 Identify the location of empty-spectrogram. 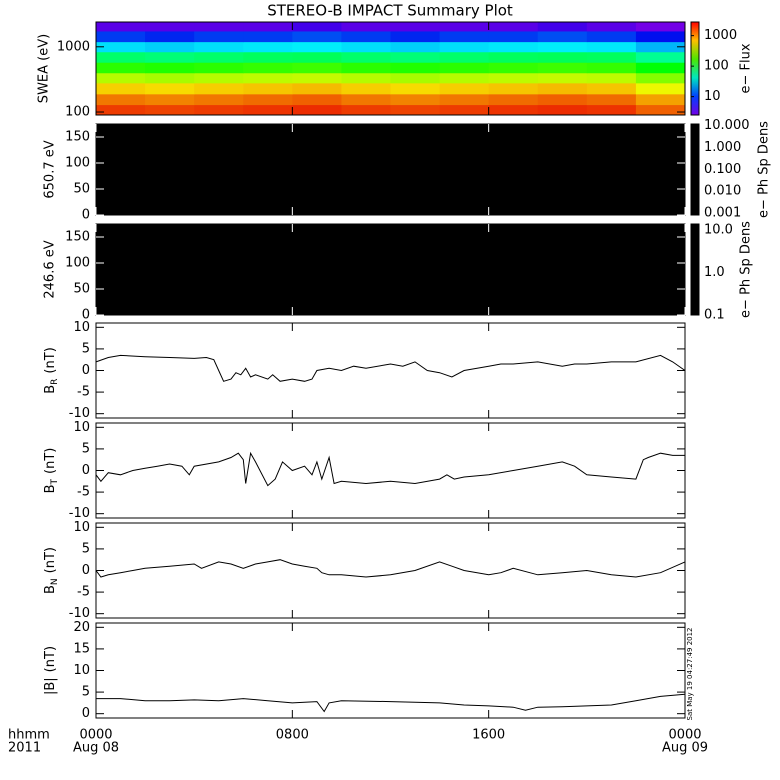
(390, 169).